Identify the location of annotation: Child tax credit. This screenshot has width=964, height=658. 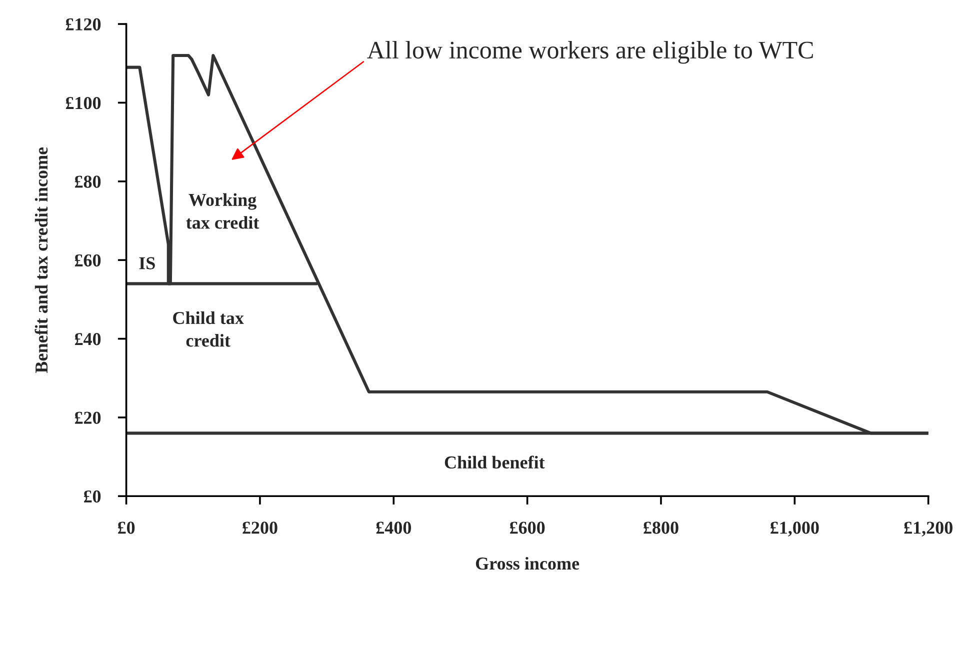
(208, 329).